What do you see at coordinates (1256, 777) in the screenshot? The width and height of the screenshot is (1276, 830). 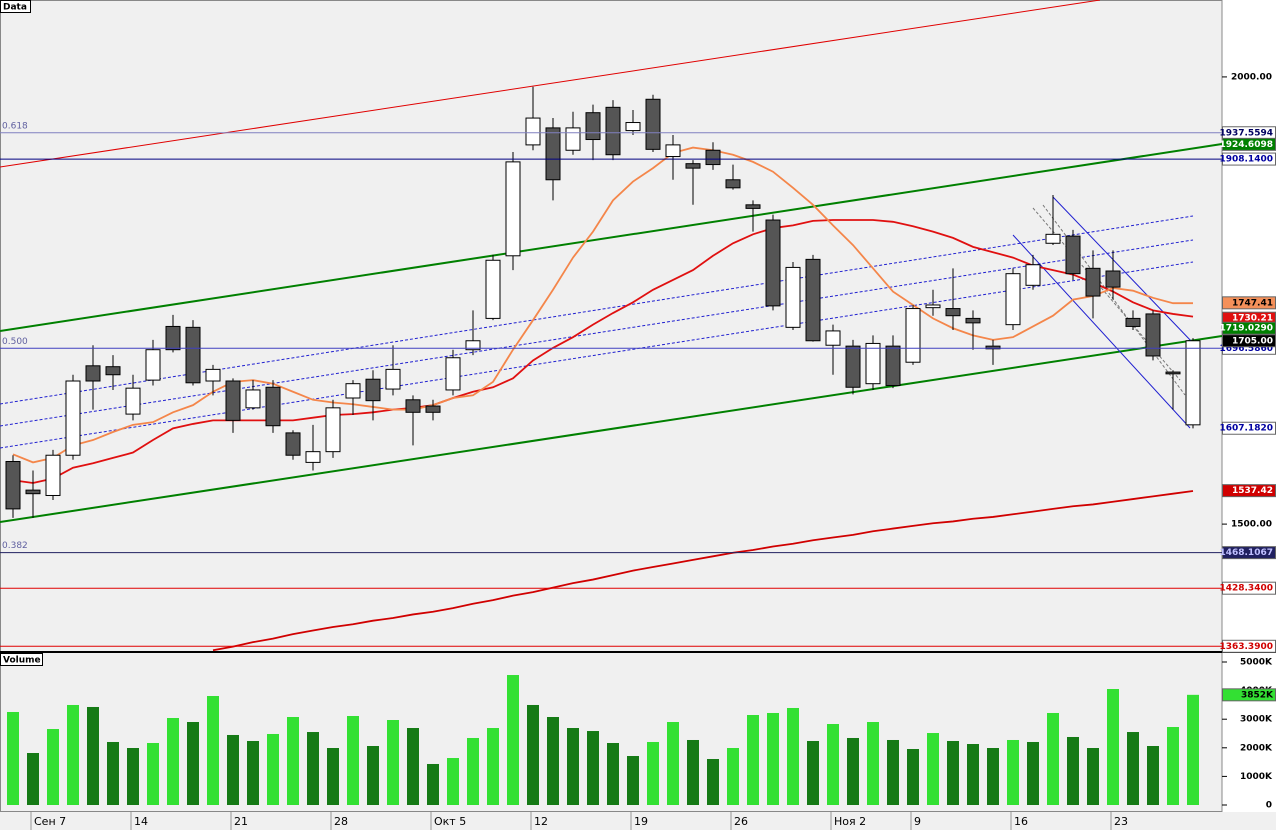 I see `y-tick-label: 1000K` at bounding box center [1256, 777].